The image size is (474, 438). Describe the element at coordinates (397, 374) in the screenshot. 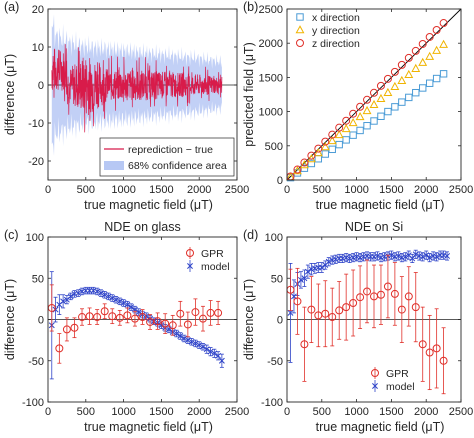

I see `legend-label: GPR` at that location.